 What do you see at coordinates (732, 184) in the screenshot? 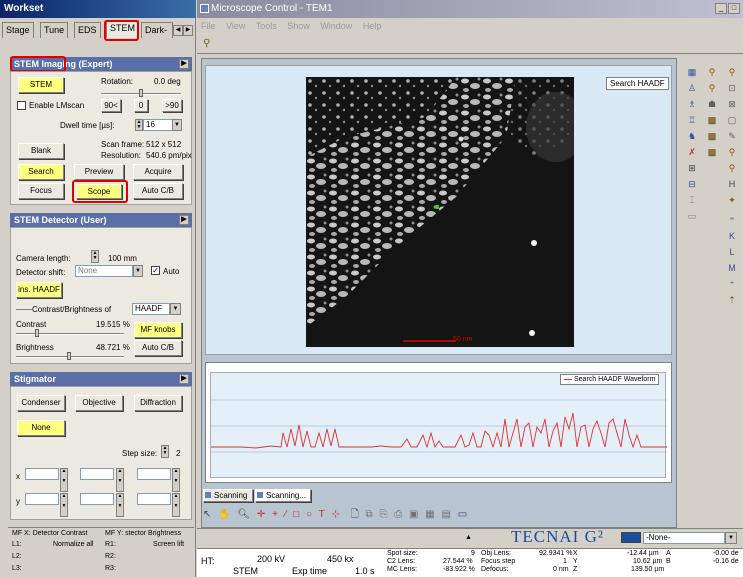
I see `tool-icon-24: H` at bounding box center [732, 184].